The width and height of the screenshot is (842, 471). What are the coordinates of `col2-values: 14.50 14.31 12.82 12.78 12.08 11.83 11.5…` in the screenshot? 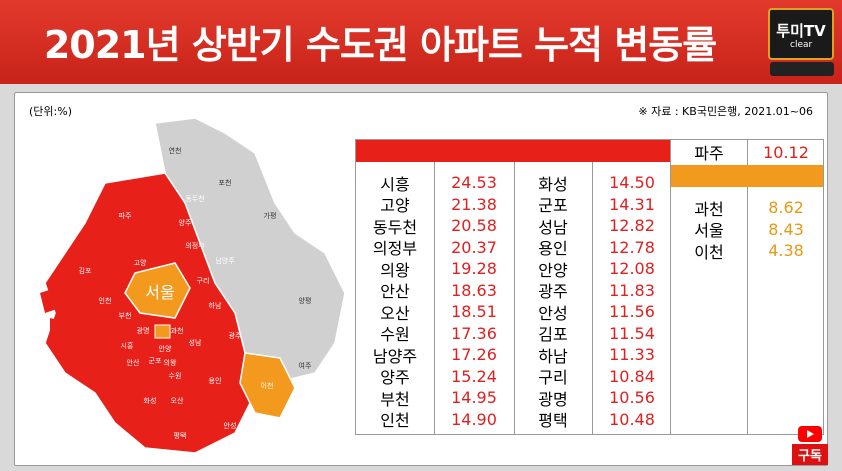 It's located at (632, 301).